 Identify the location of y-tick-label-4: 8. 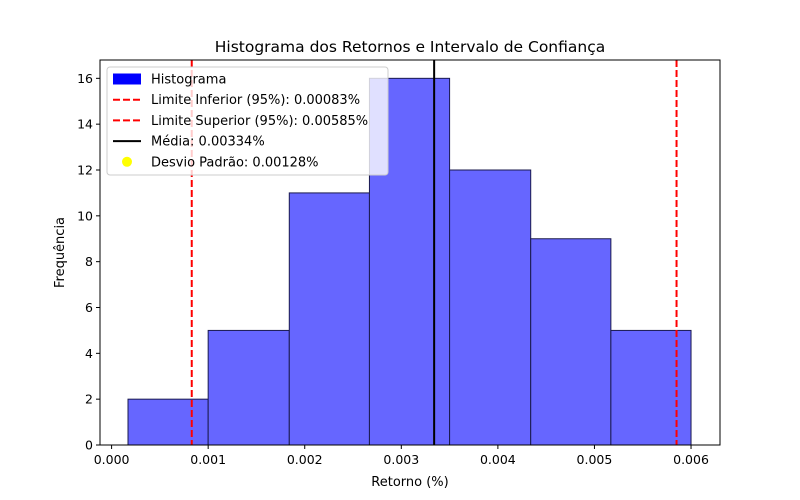
(89, 261).